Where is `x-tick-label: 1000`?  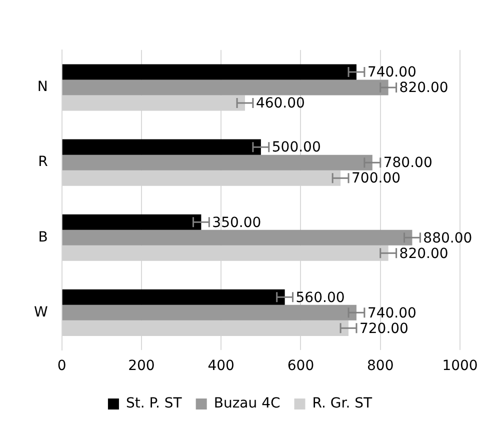
x-tick-label: 1000 is located at coordinates (460, 366).